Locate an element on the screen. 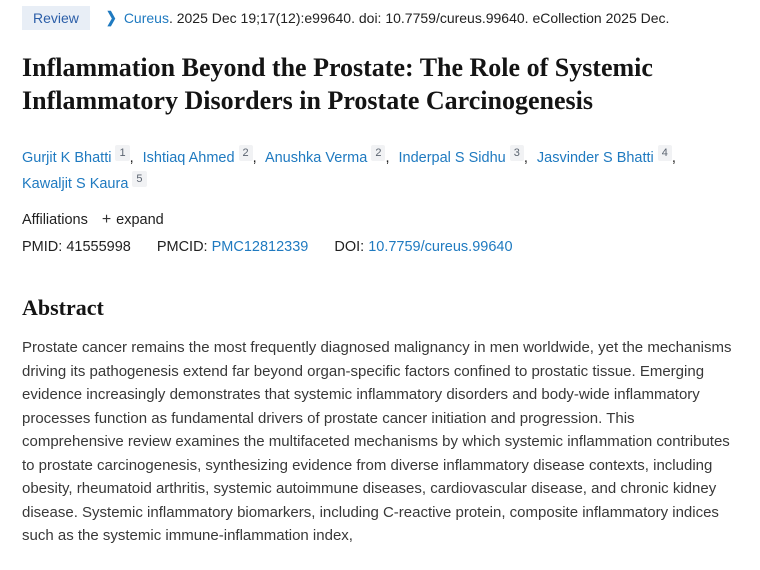 The image size is (760, 570). affiliations-label: Affiliations is located at coordinates (55, 220).